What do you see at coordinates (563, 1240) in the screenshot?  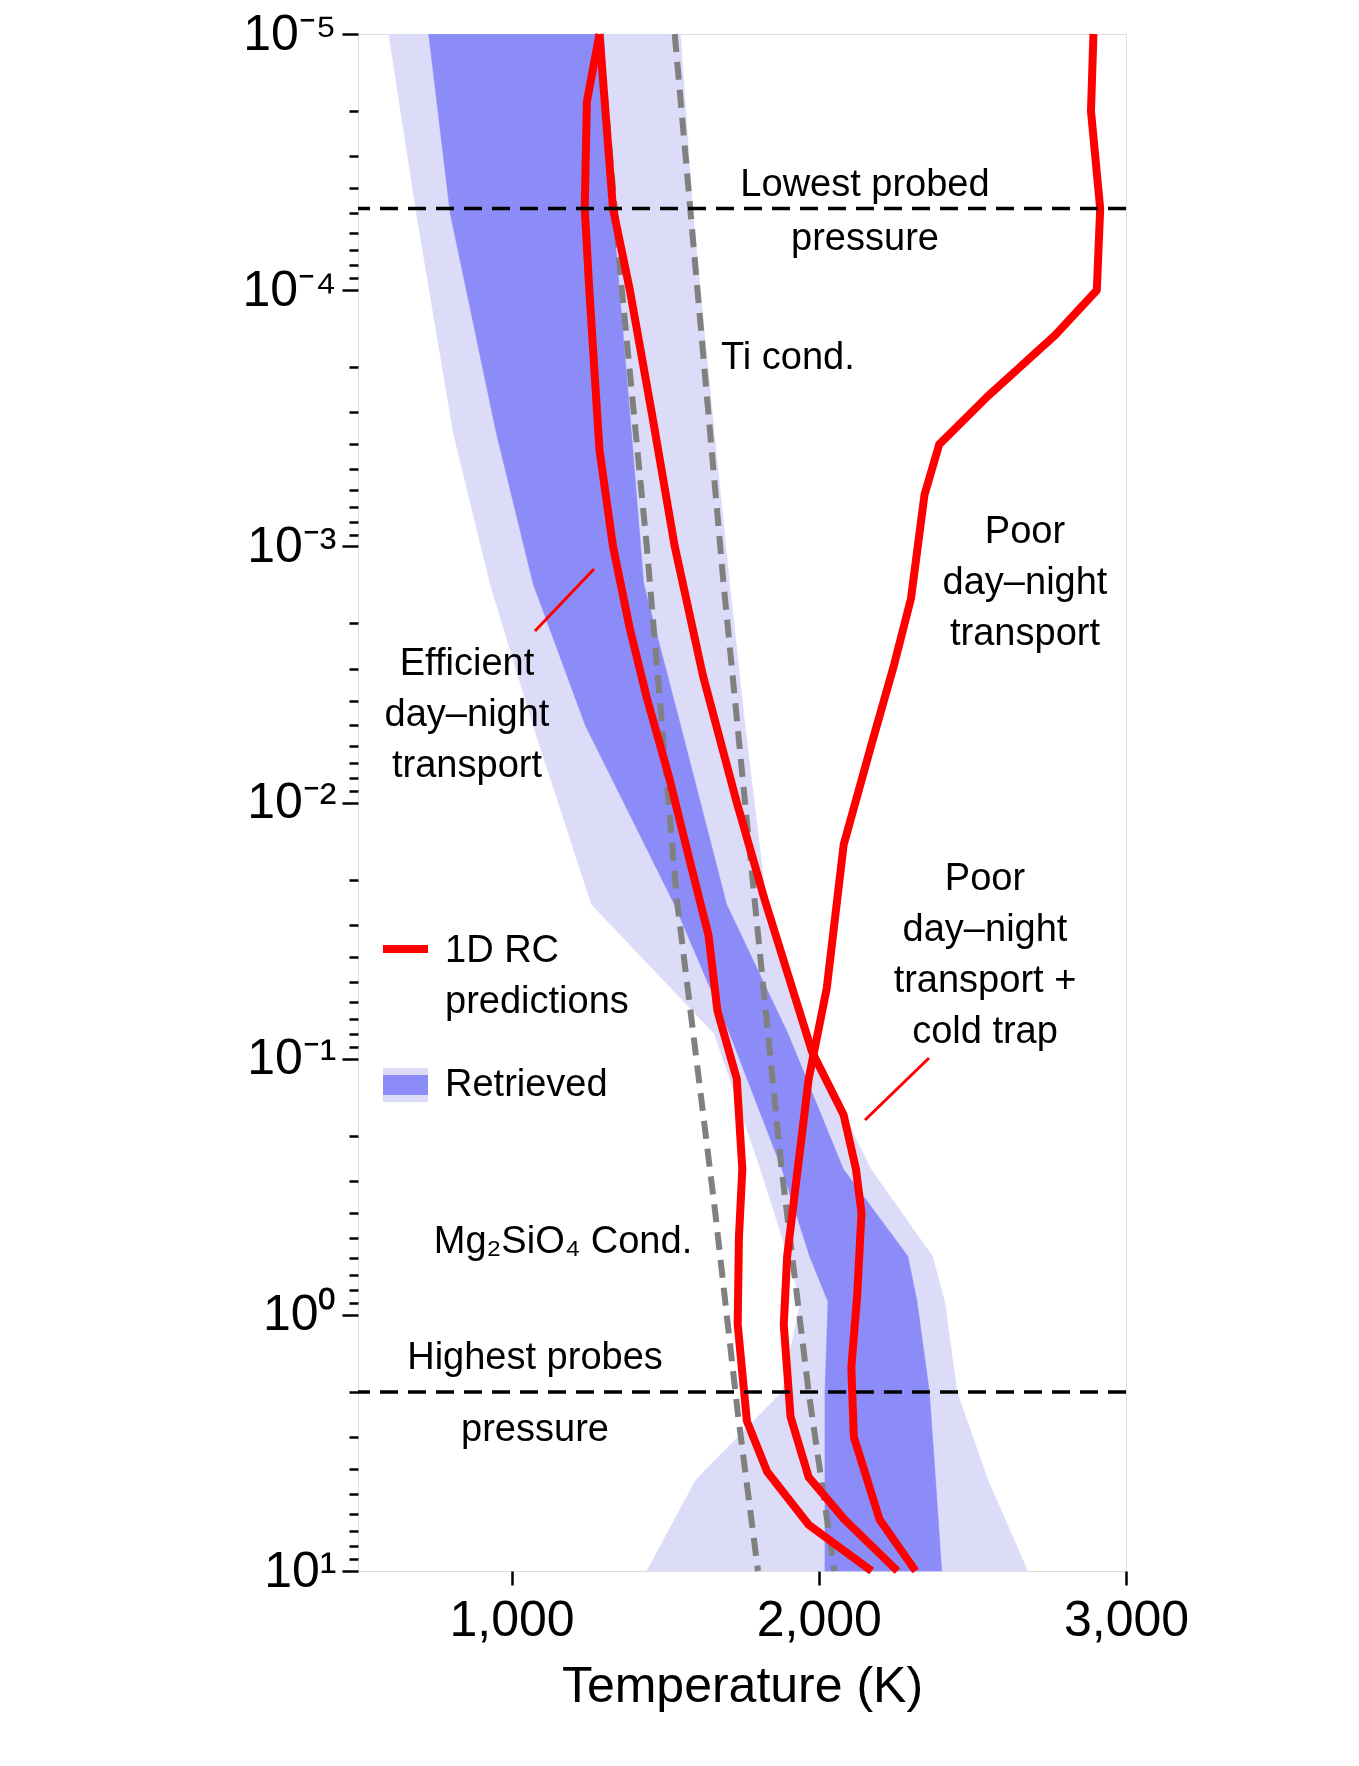 I see `annotation: Mg₂SiO₄ Cond.` at bounding box center [563, 1240].